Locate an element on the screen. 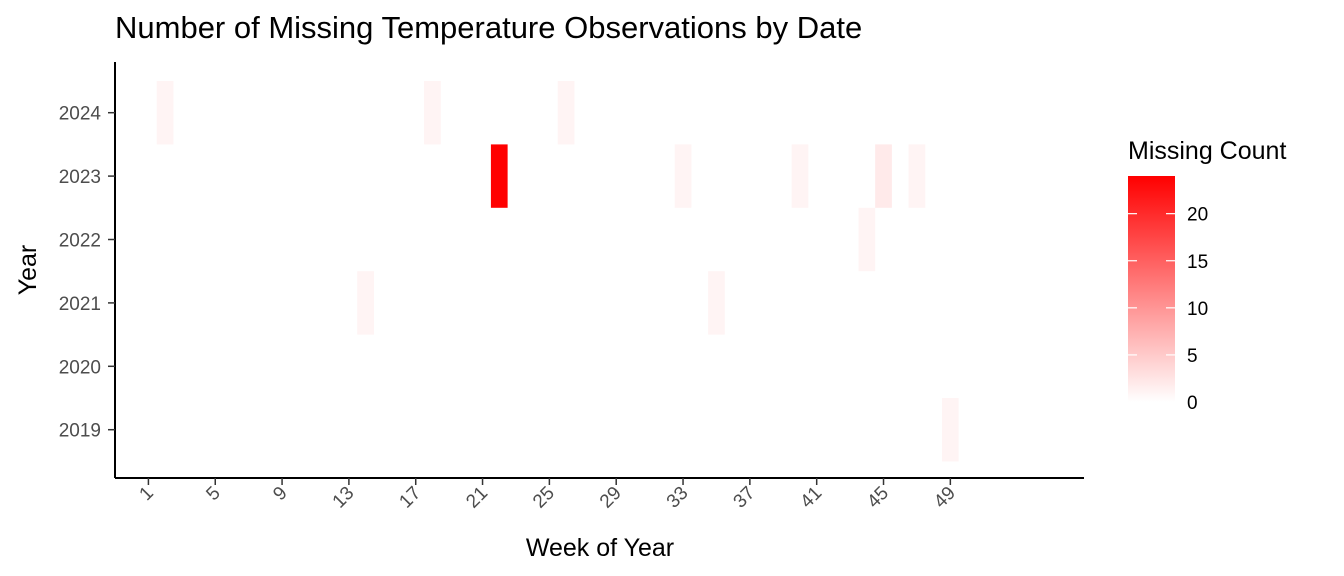 Image resolution: width=1344 pixels, height=576 pixels. x-tick-label: 5 is located at coordinates (213, 494).